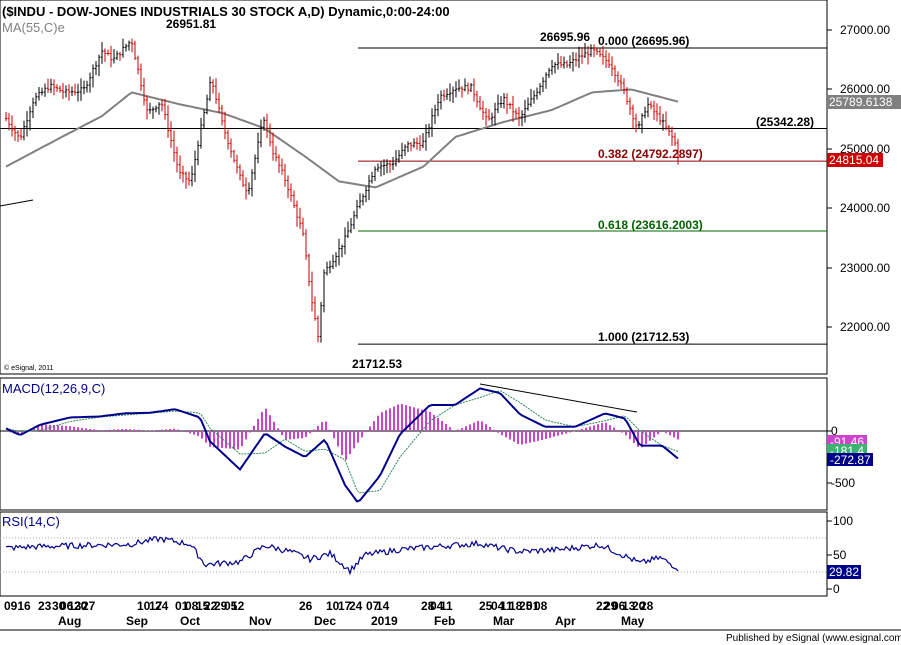 The height and width of the screenshot is (645, 901). What do you see at coordinates (383, 606) in the screenshot?
I see `date-tick: 14` at bounding box center [383, 606].